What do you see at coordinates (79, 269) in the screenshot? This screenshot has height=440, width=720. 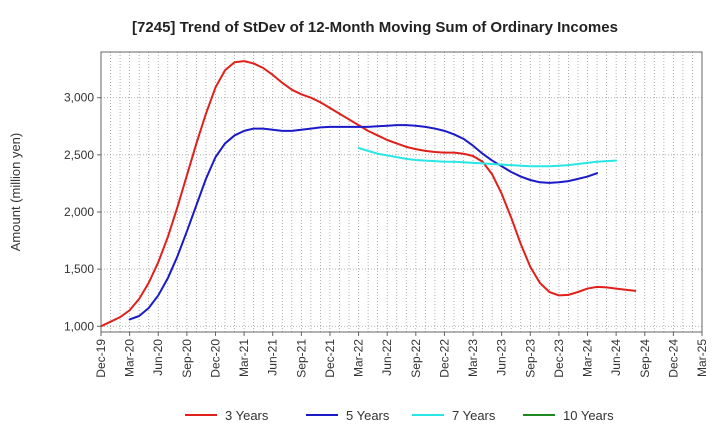 I see `y-tick-label: 1,500` at bounding box center [79, 269].